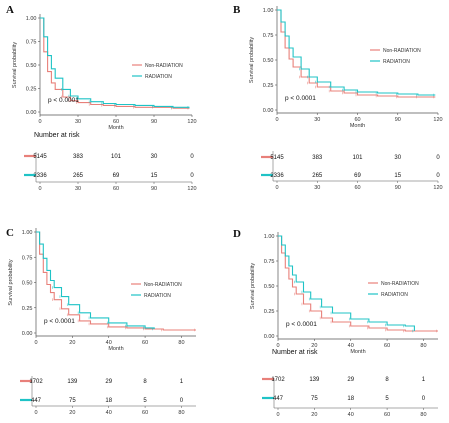 The height and width of the screenshot is (423, 449). Describe the element at coordinates (57, 135) in the screenshot. I see `risk-table-title: Number at risk` at that location.